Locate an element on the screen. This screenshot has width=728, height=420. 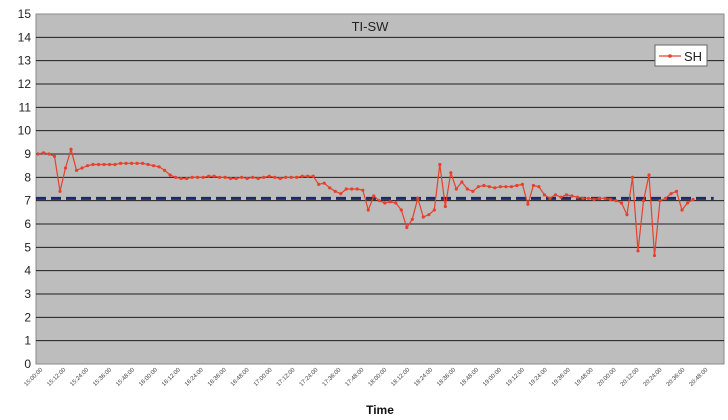
y-tick-label: 9 is located at coordinates (27, 154).